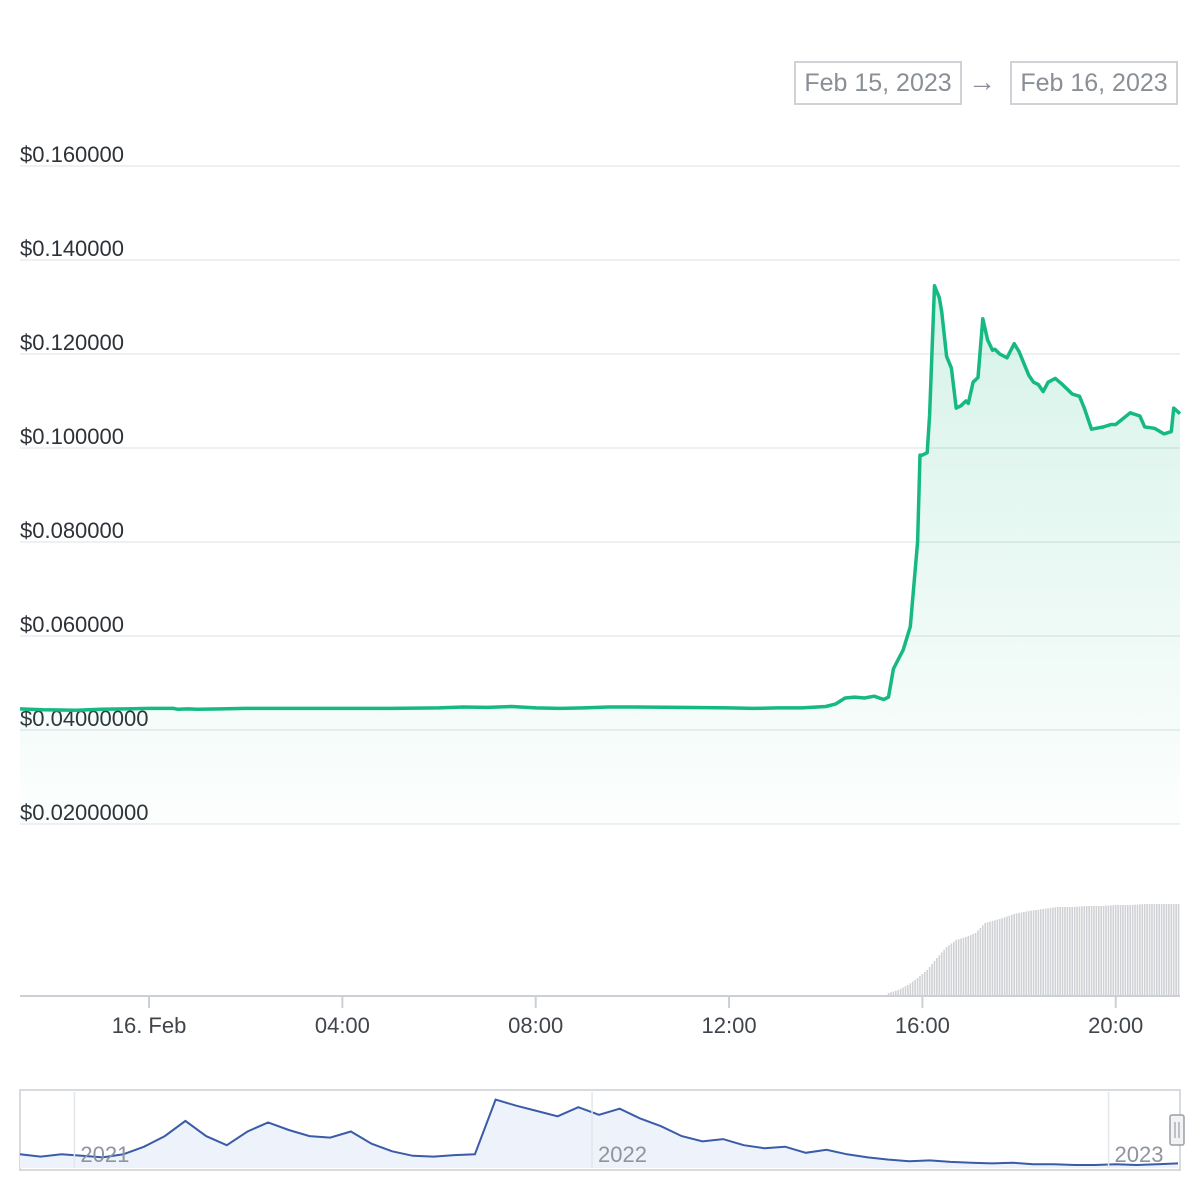  Describe the element at coordinates (878, 83) in the screenshot. I see `range-start-date: Feb 15, 2023` at that location.